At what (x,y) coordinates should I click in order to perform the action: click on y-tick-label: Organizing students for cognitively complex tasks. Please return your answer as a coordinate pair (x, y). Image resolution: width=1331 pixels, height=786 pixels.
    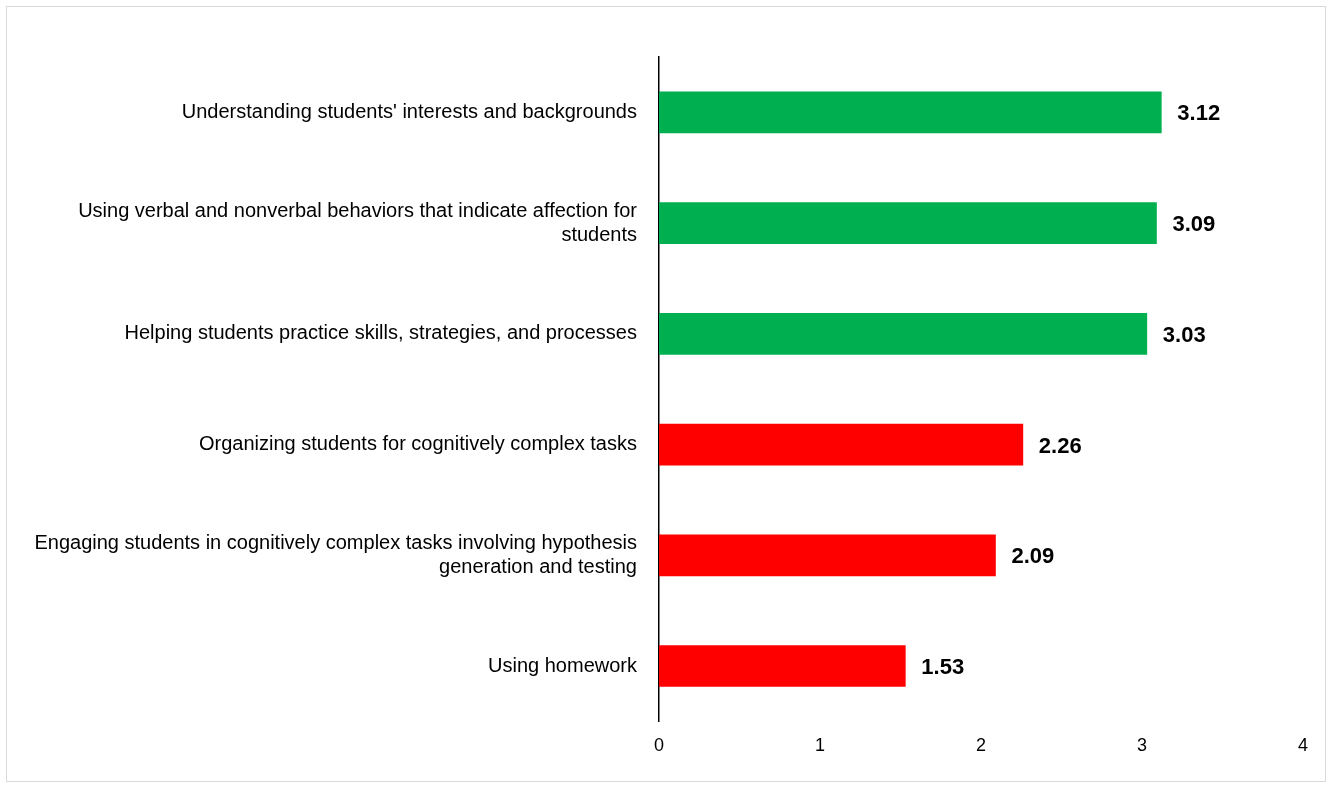
    Looking at the image, I should click on (418, 443).